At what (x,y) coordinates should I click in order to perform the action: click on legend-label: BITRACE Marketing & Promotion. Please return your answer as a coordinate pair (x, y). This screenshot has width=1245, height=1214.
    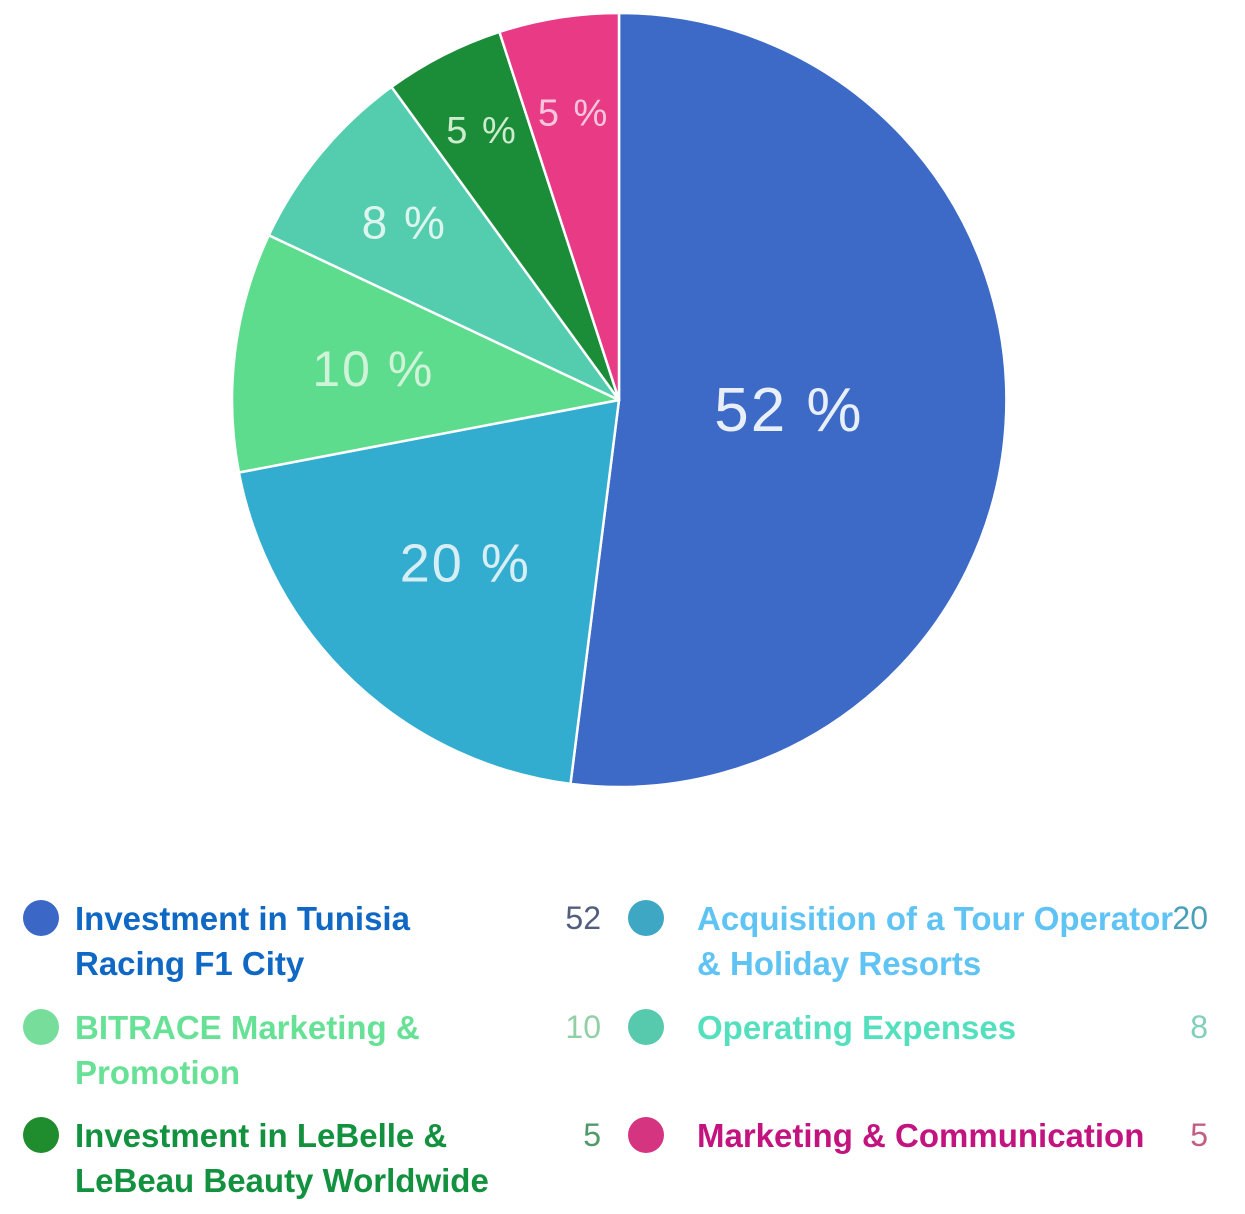
    Looking at the image, I should click on (247, 1050).